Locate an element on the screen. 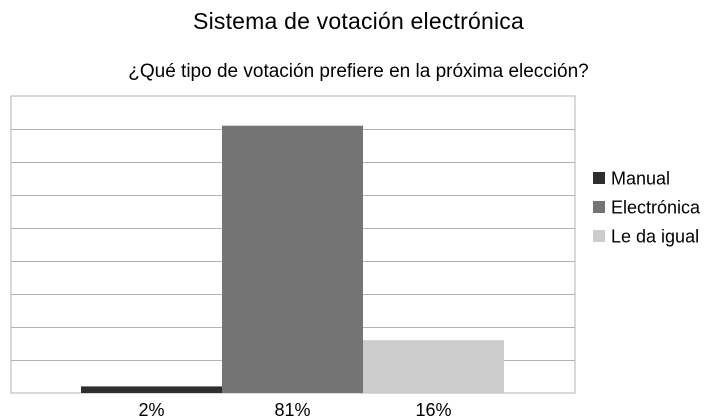  category-label: 81% is located at coordinates (292, 408).